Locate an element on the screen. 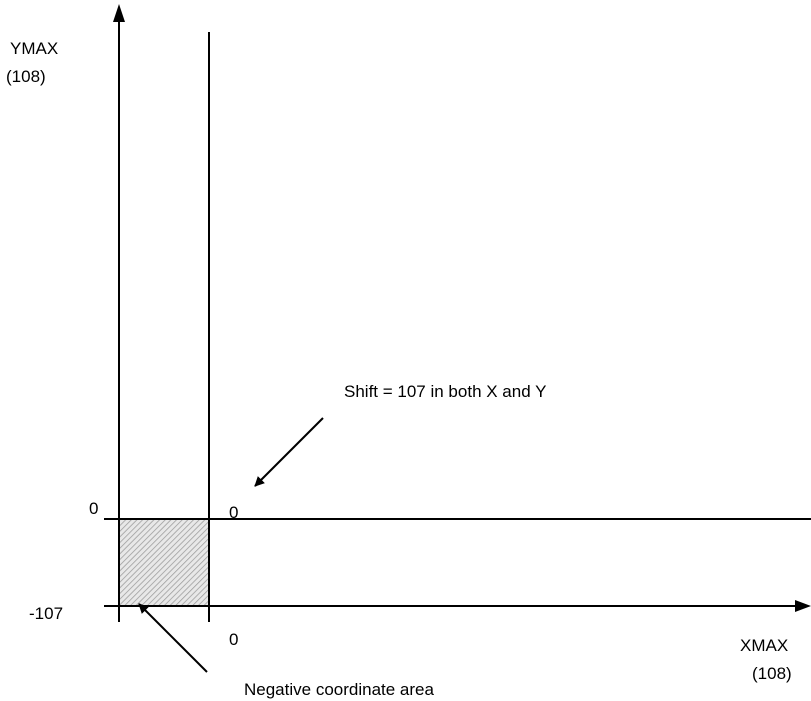  x-zero-label: 0 is located at coordinates (233, 639).